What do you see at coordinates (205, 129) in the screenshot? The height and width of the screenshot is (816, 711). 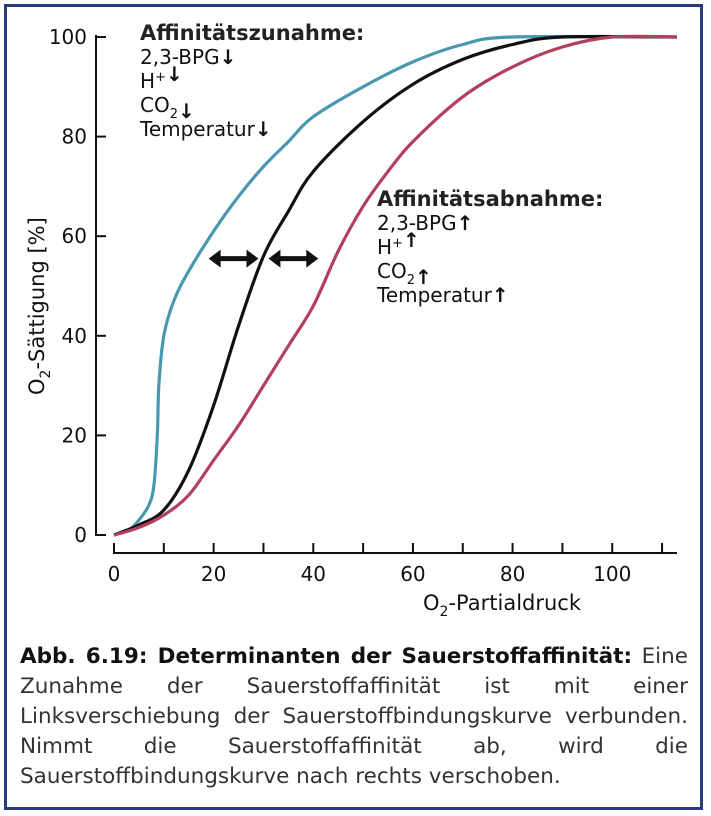 I see `annotation-increase-item: Temperatur↓` at bounding box center [205, 129].